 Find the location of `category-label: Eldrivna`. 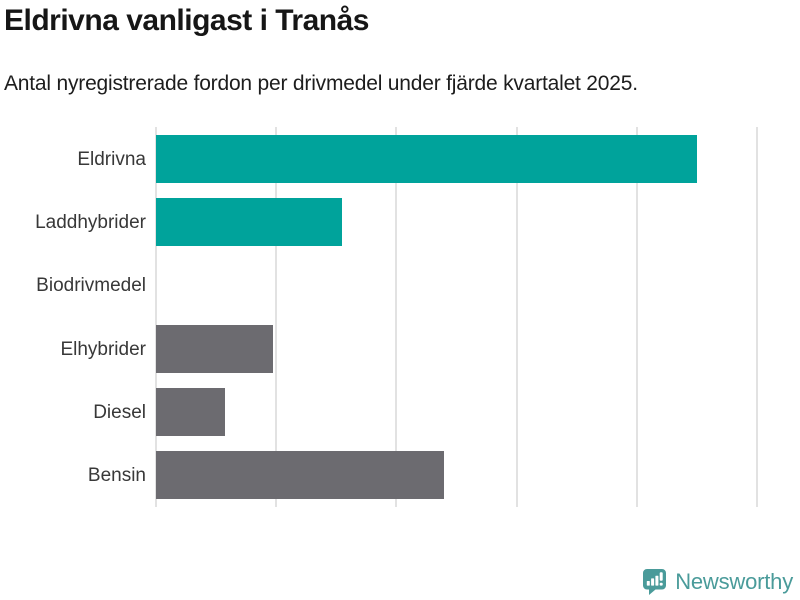

category-label: Eldrivna is located at coordinates (111, 159).